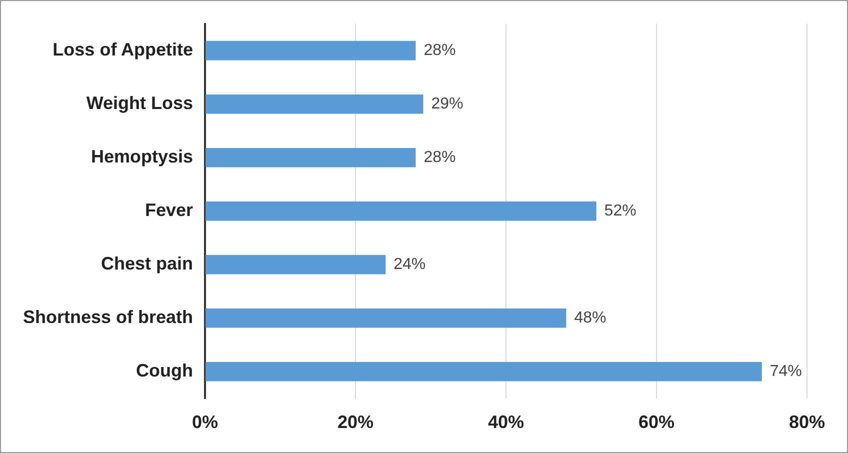 The width and height of the screenshot is (848, 453). What do you see at coordinates (147, 264) in the screenshot?
I see `y-tick-label: Chest pain` at bounding box center [147, 264].